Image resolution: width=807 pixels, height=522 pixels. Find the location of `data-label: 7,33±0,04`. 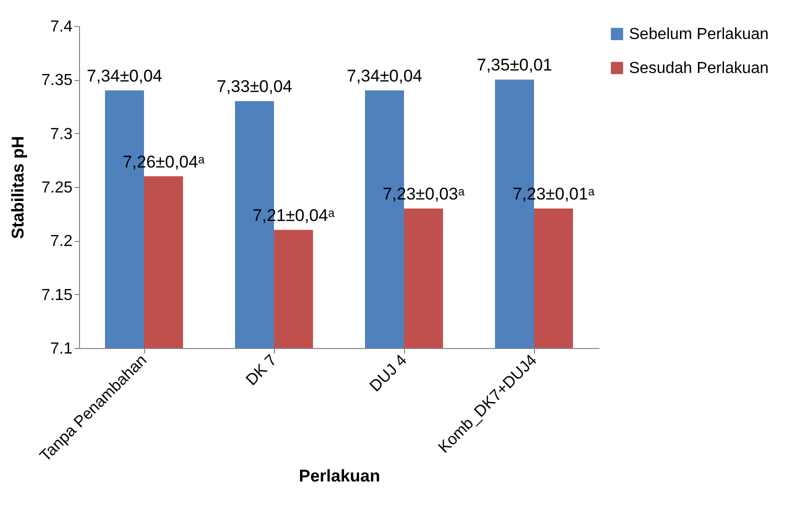

data-label: 7,33±0,04 is located at coordinates (254, 86).